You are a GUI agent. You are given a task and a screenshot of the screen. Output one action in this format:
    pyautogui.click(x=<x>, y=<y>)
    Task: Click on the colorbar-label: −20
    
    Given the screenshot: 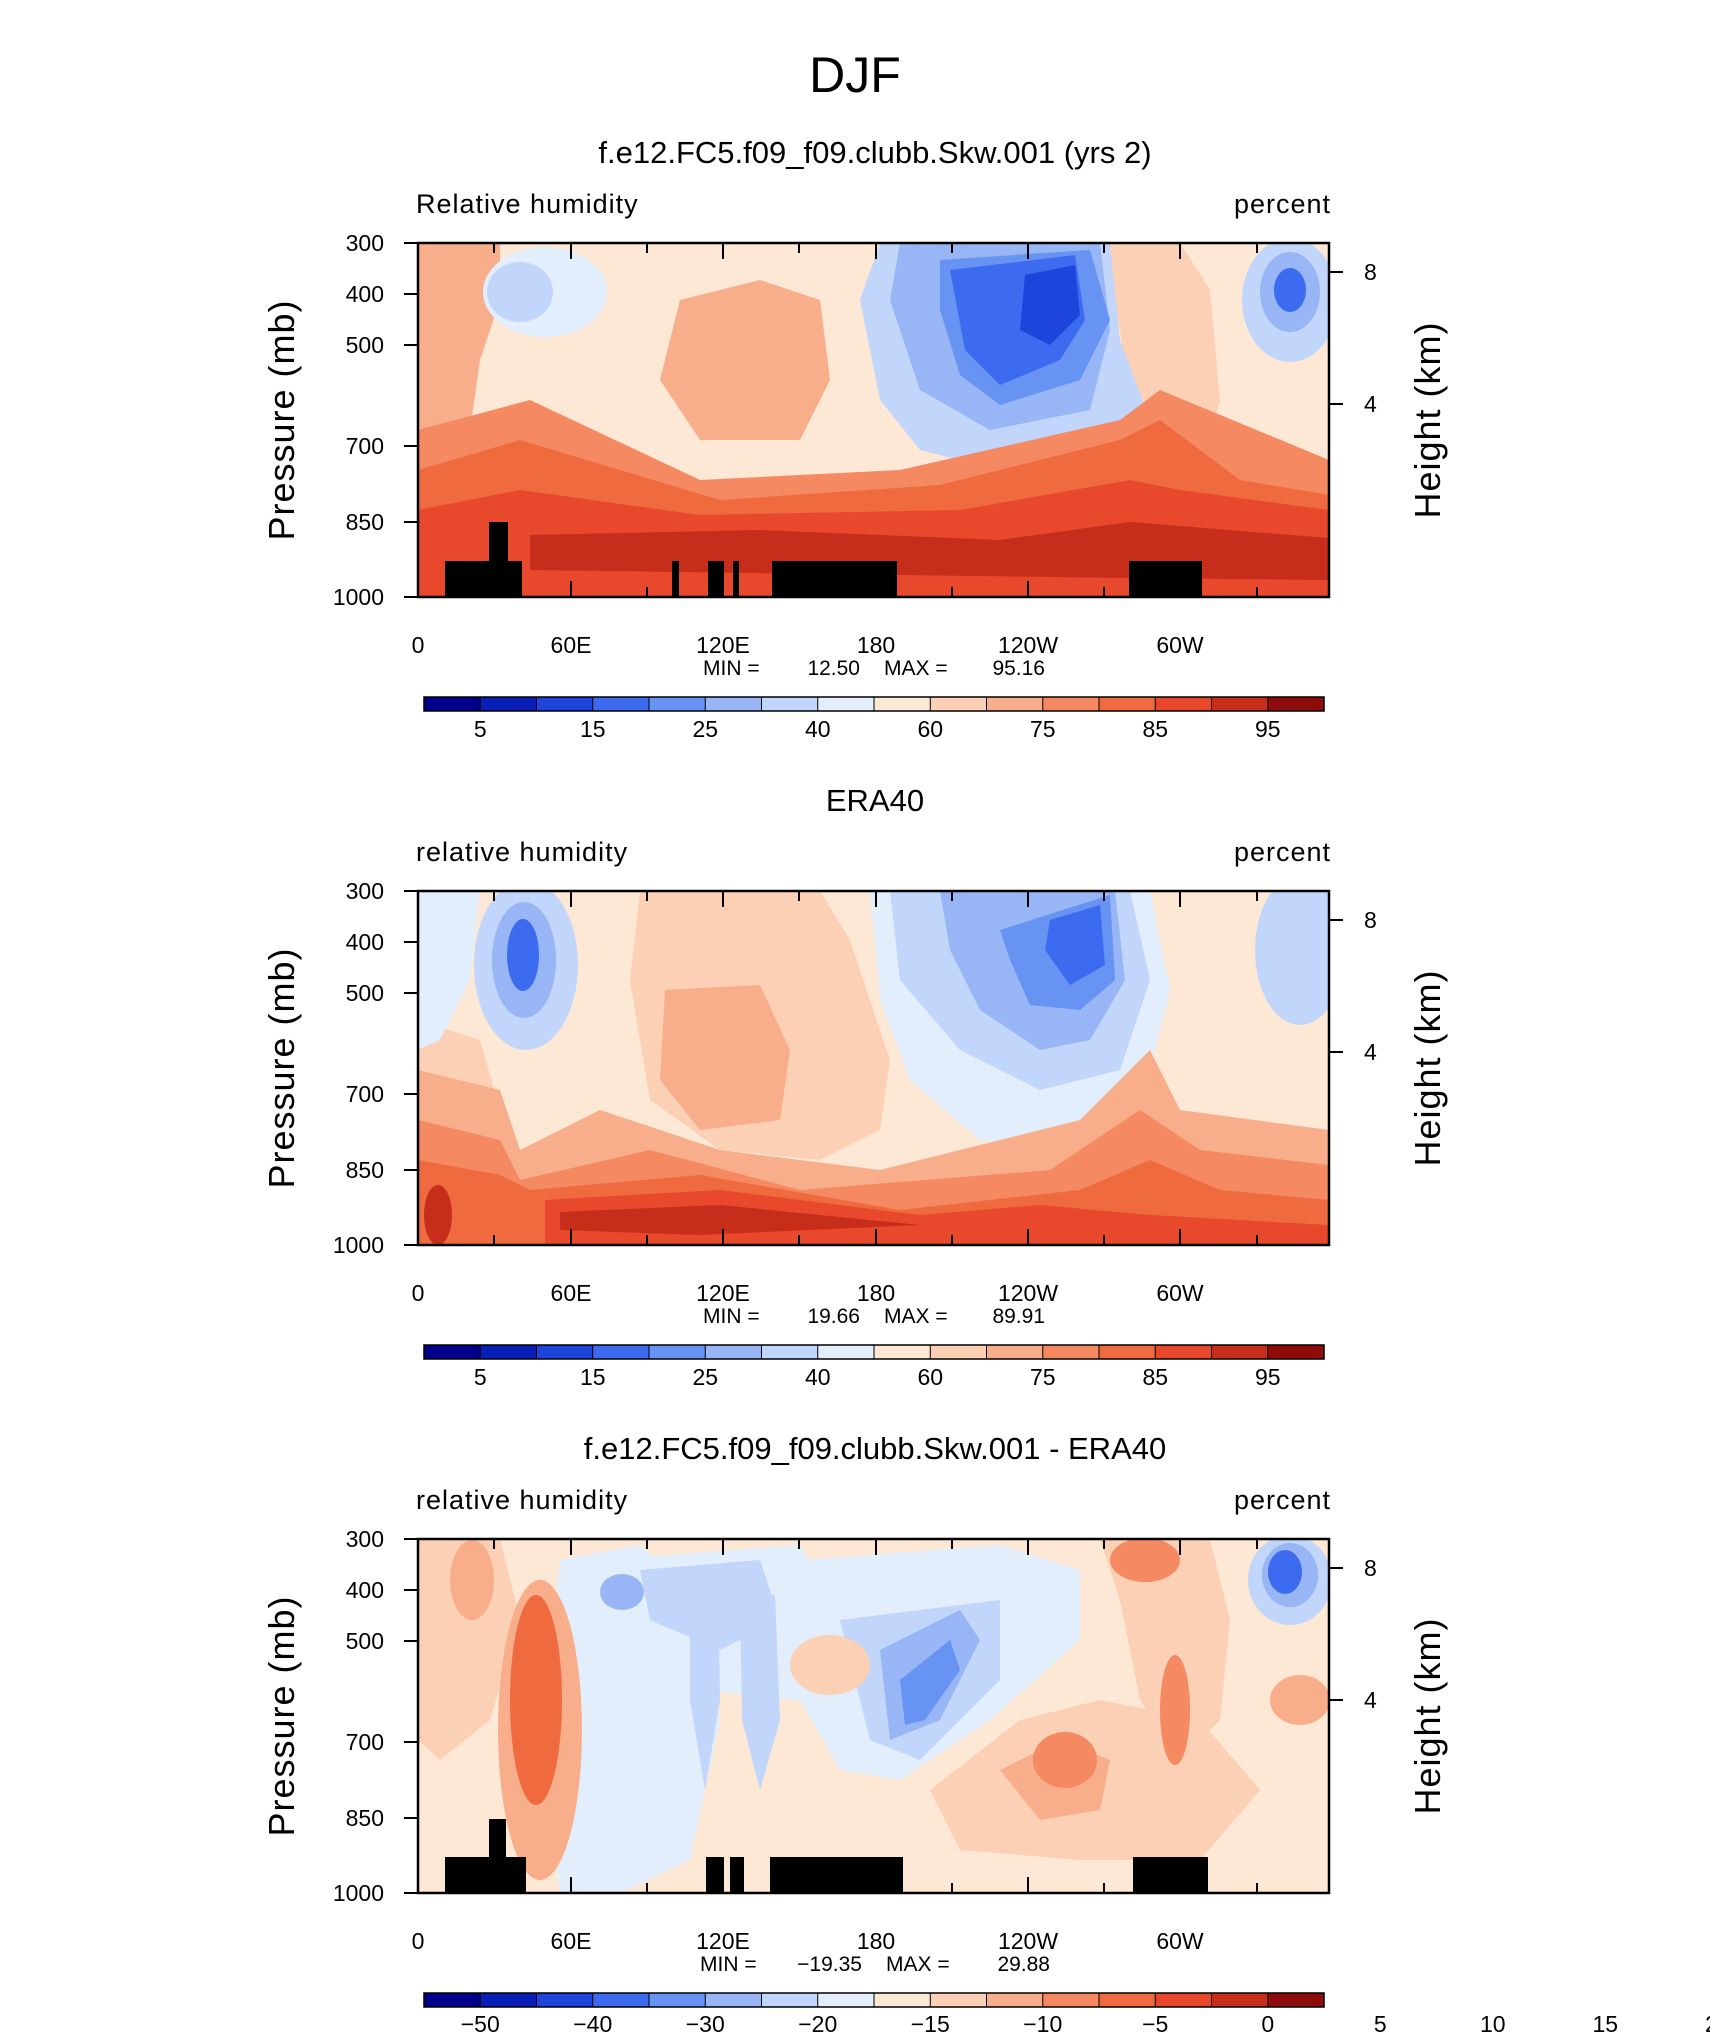 What is the action you would take?
    pyautogui.click(x=817, y=2024)
    